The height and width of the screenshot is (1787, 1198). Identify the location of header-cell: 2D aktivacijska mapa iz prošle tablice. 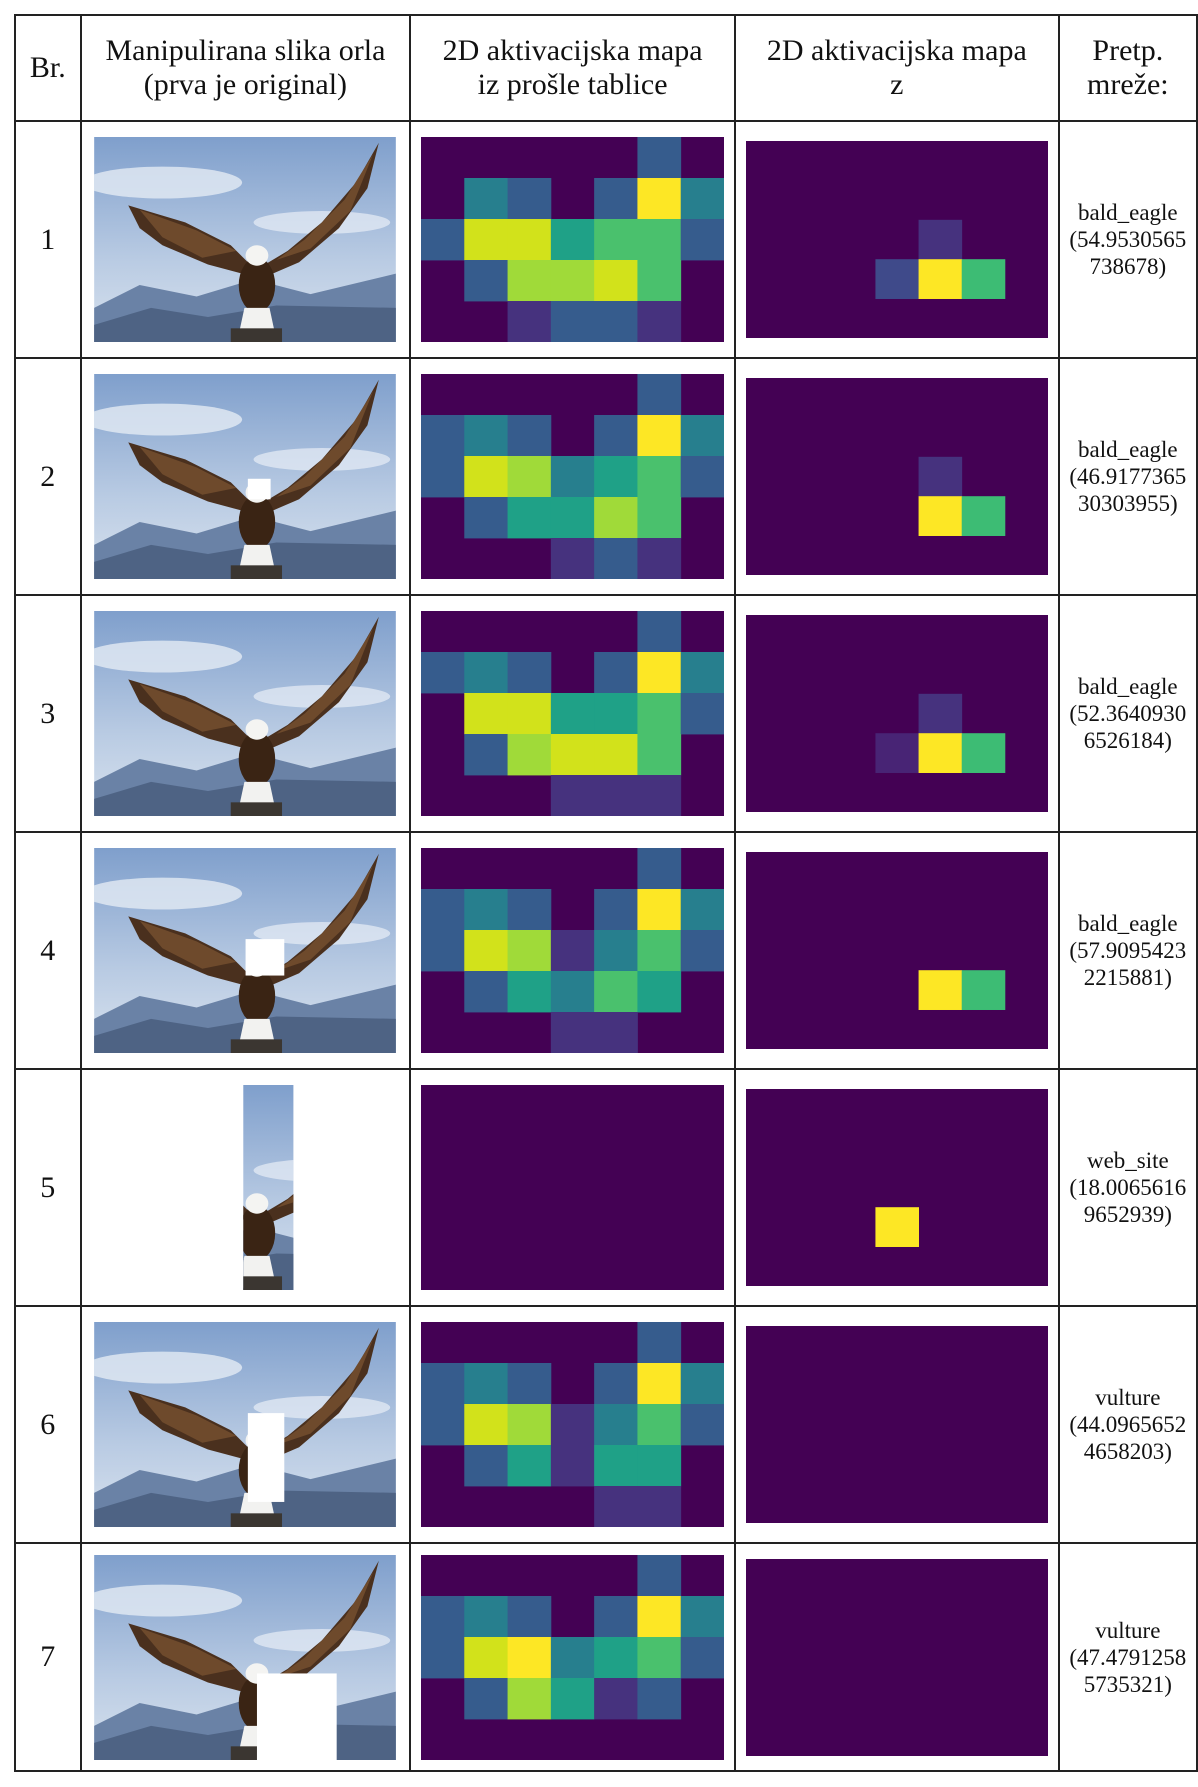
(572, 68).